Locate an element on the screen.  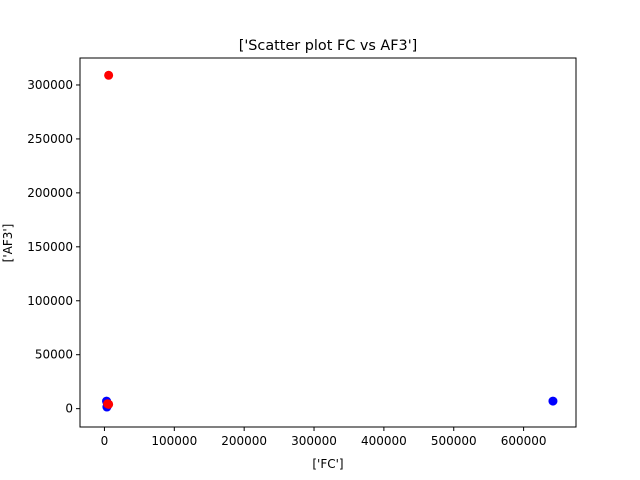
y-axis-label: ['AF3'] is located at coordinates (8, 243).